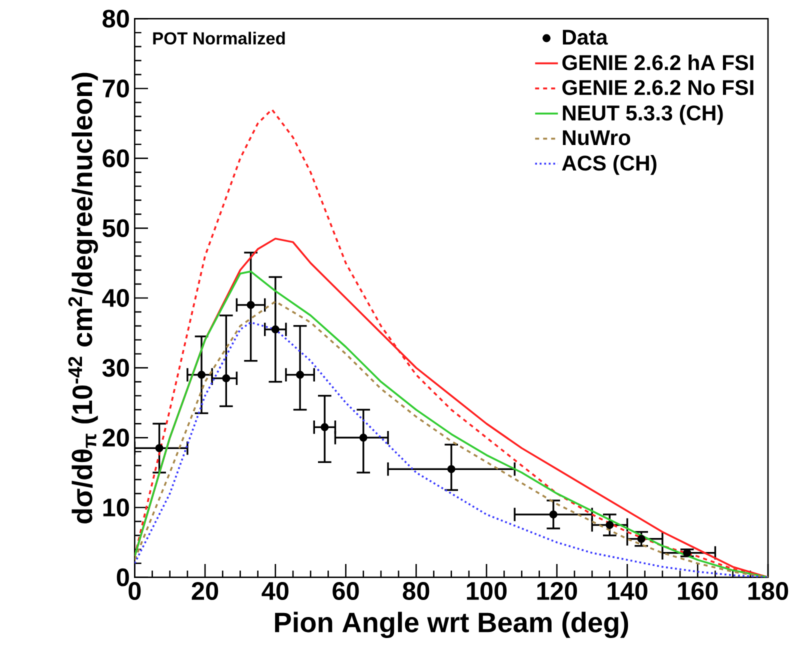 The image size is (802, 670). I want to click on x-axis-title: Pion Angle wrt Beam (deg), so click(451, 625).